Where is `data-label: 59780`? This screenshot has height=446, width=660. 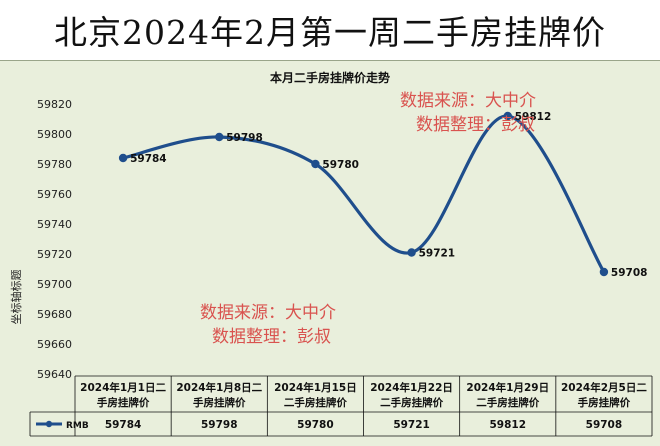
data-label: 59780 is located at coordinates (340, 165).